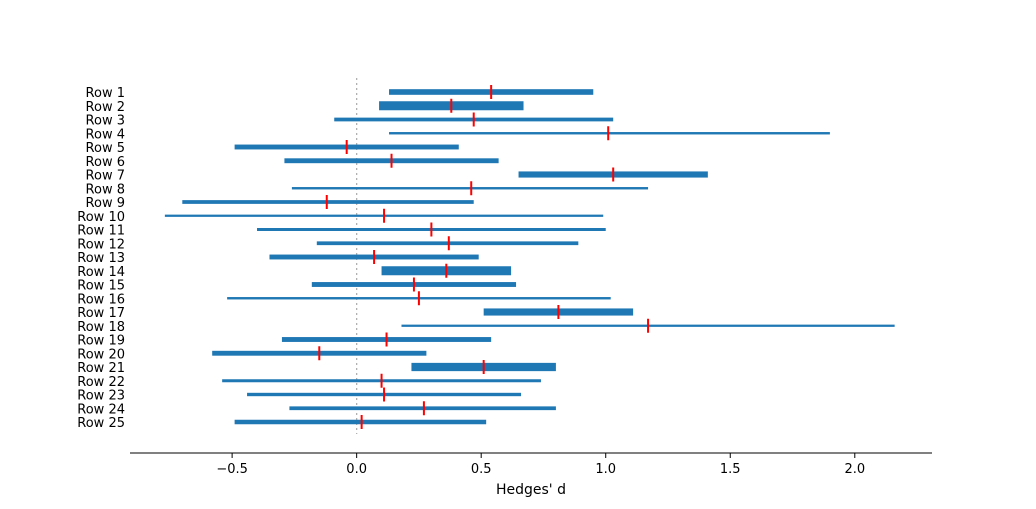 The height and width of the screenshot is (509, 1036). I want to click on row-label: Row 9, so click(105, 203).